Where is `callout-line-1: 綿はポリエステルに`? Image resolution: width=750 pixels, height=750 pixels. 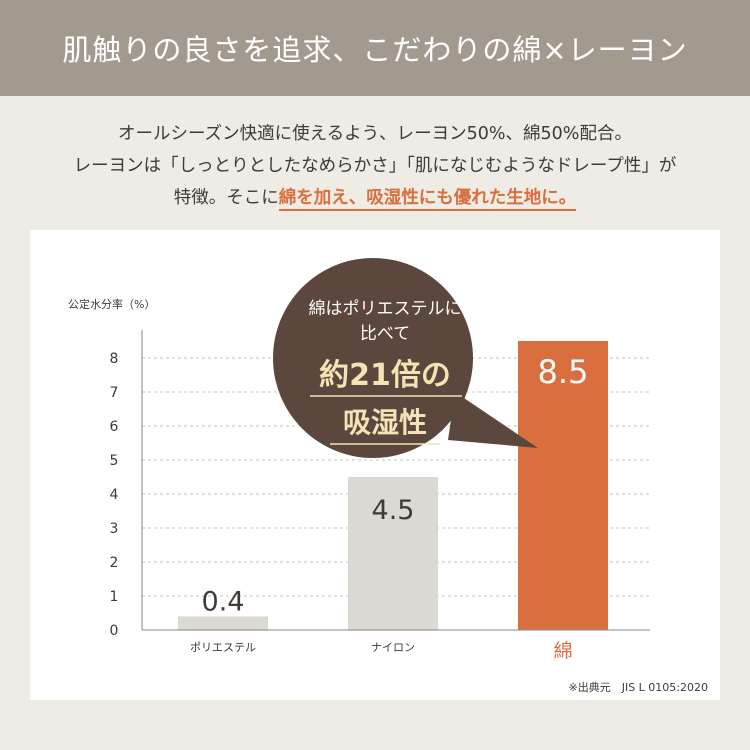 callout-line-1: 綿はポリエステルに is located at coordinates (385, 309).